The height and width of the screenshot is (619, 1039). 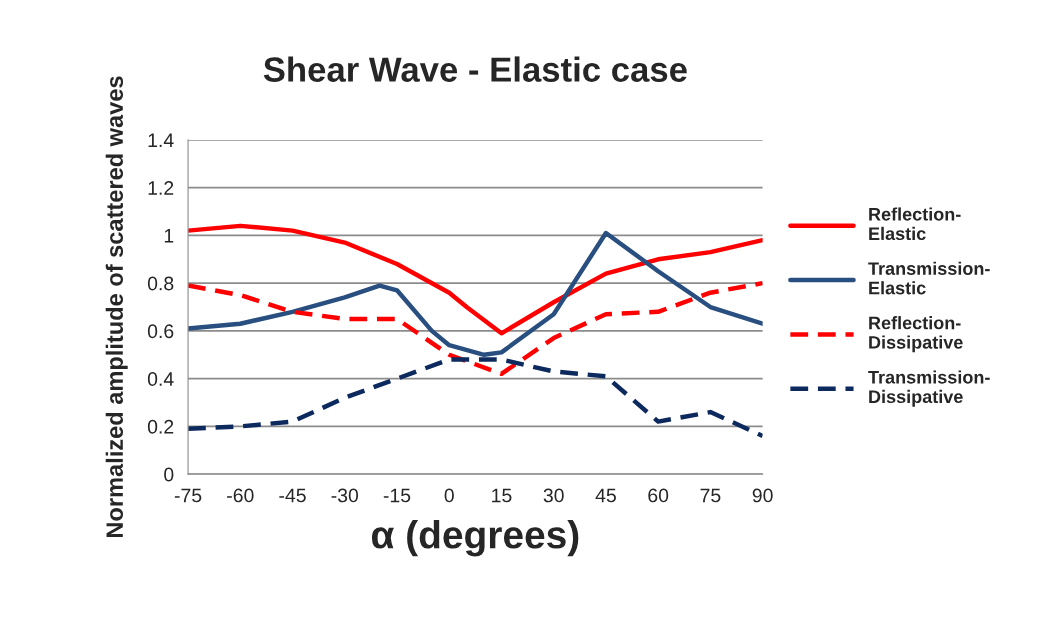 What do you see at coordinates (658, 495) in the screenshot?
I see `x-tick-label: 60` at bounding box center [658, 495].